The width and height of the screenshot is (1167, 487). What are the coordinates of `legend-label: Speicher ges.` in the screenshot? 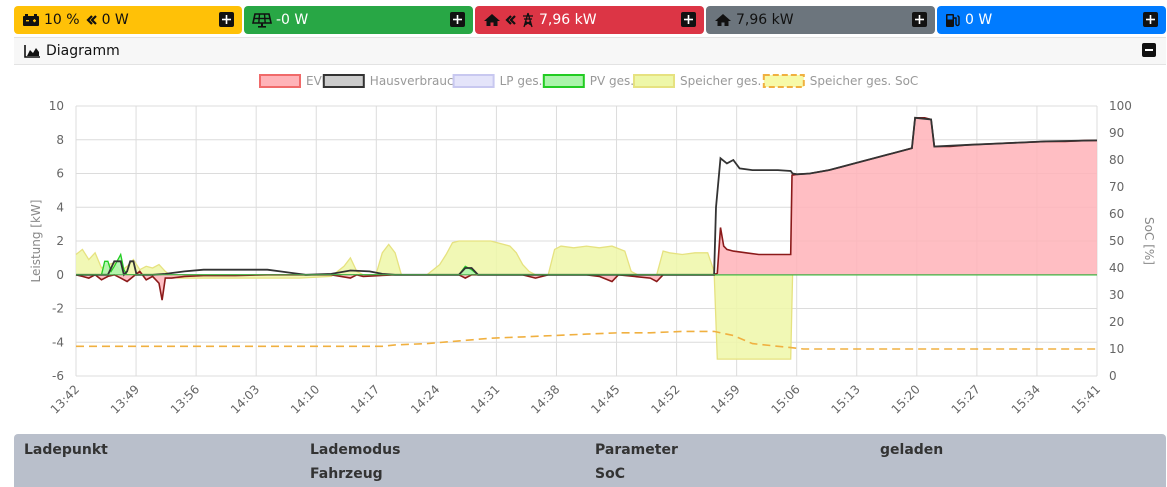 It's located at (720, 81).